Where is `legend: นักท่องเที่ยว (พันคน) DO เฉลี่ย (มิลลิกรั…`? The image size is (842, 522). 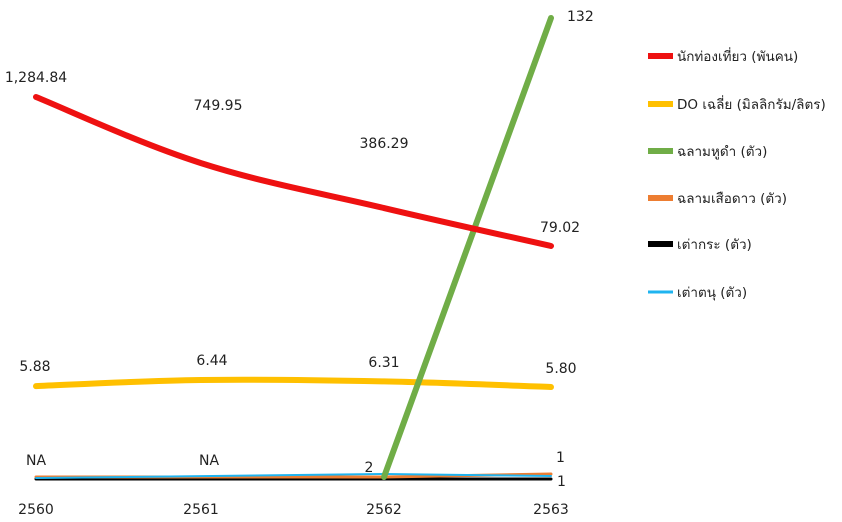
legend: นักท่องเที่ยว (พันคน) DO เฉลี่ย (มิลลิกรั… is located at coordinates (737, 174).